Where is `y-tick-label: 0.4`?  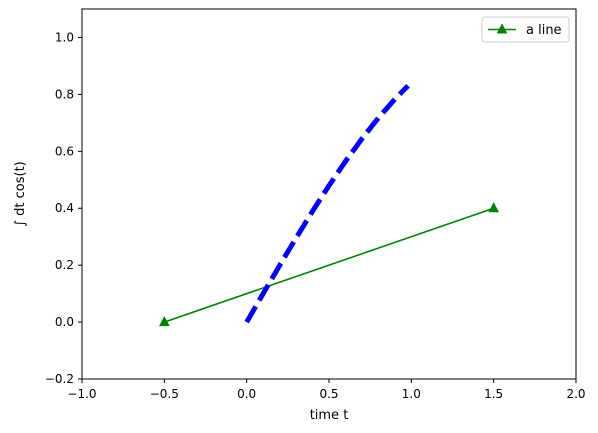 y-tick-label: 0.4 is located at coordinates (64, 208).